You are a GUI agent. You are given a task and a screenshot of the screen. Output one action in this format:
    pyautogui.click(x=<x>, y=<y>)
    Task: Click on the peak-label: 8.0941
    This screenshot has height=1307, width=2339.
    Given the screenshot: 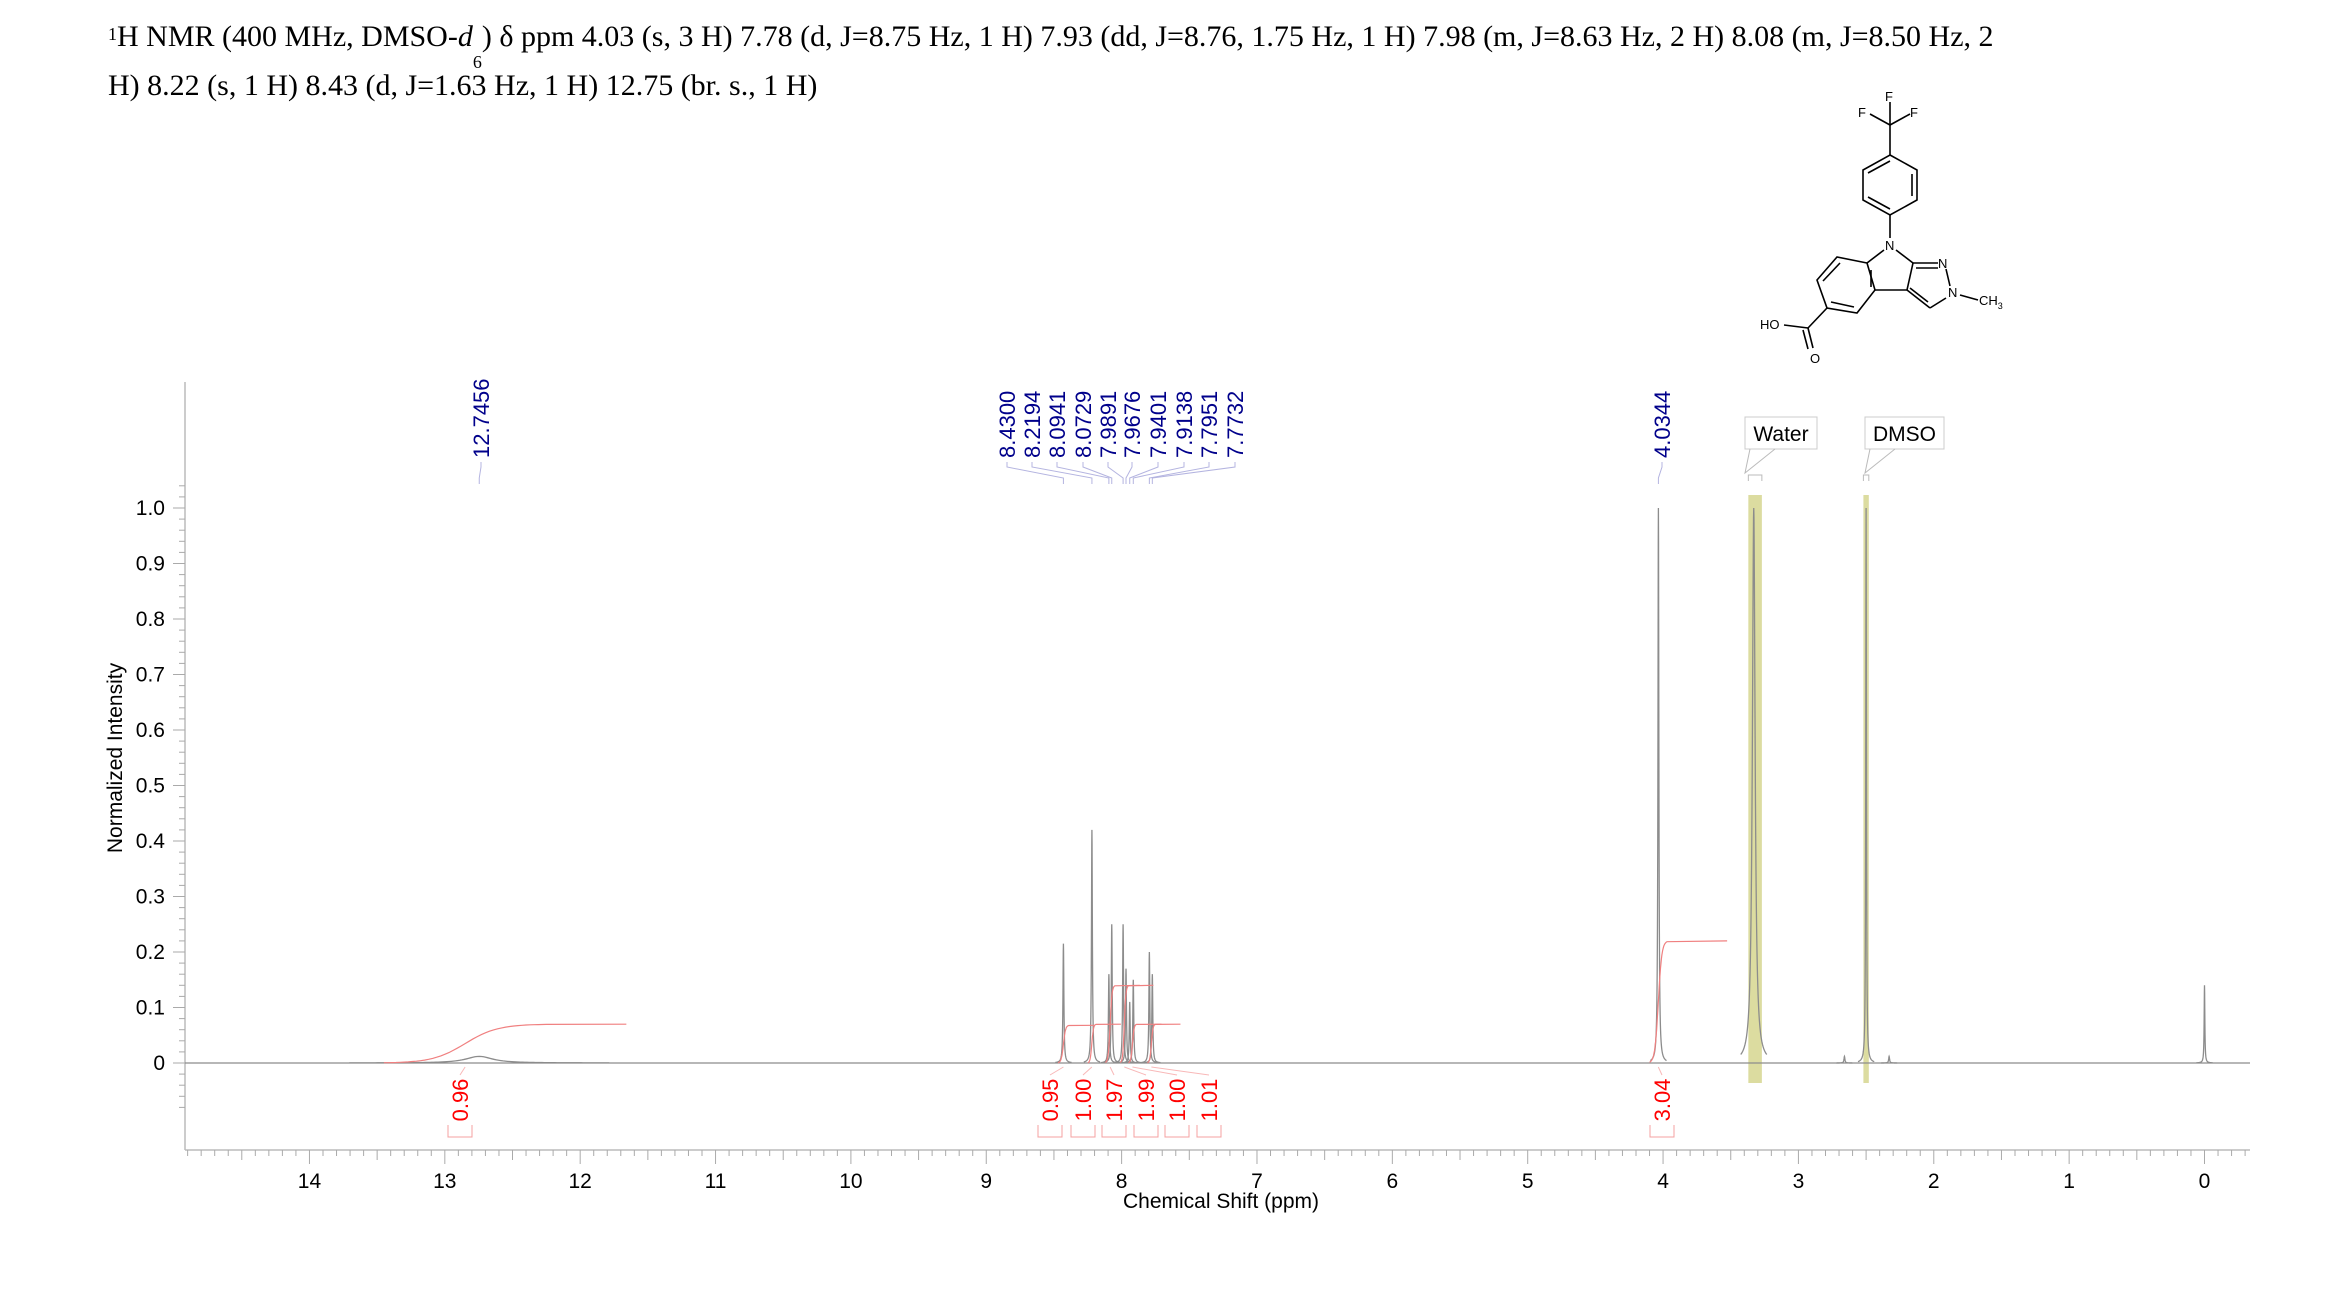 What is the action you would take?
    pyautogui.click(x=1057, y=424)
    